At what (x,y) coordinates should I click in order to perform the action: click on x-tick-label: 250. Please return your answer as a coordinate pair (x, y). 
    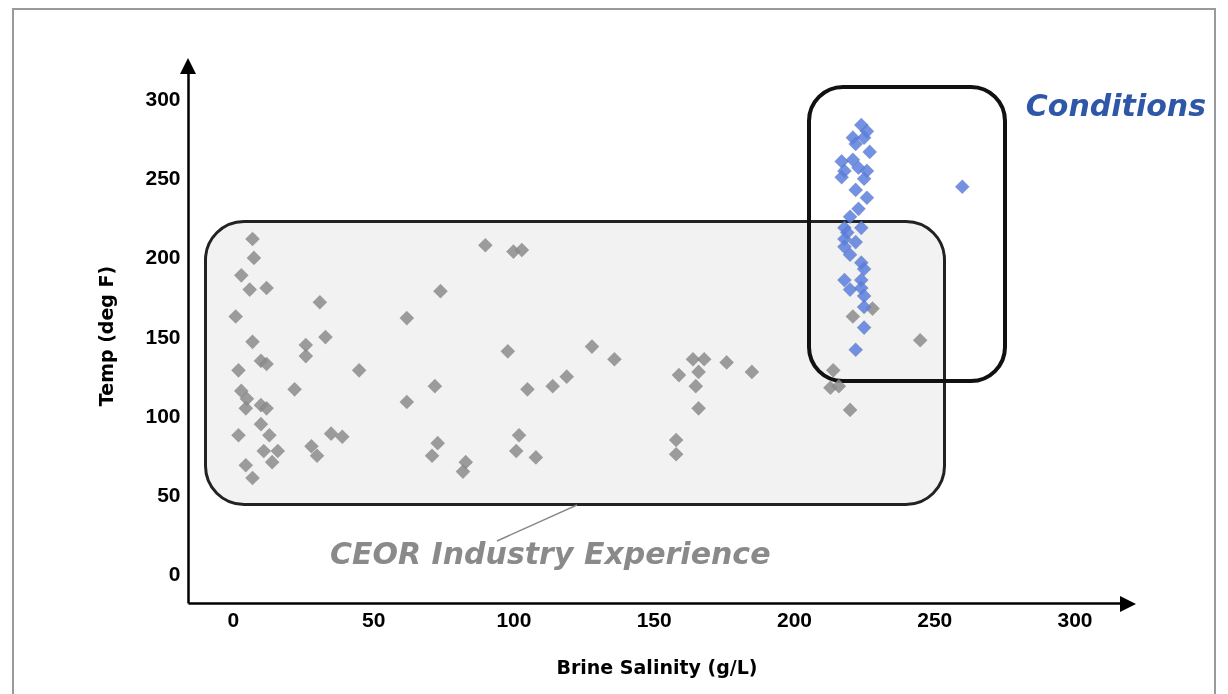
    Looking at the image, I should click on (935, 619).